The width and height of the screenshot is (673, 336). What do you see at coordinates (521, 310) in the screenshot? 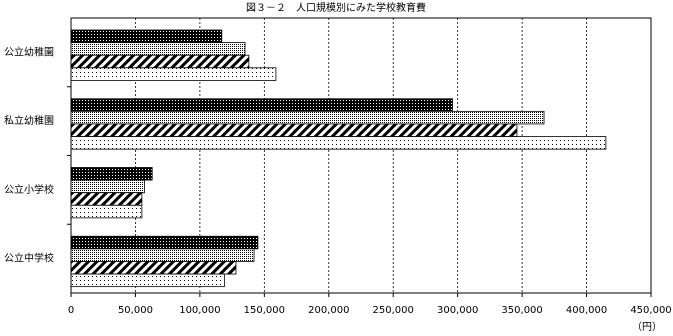
I see `x-tick-label: 350,000` at bounding box center [521, 310].